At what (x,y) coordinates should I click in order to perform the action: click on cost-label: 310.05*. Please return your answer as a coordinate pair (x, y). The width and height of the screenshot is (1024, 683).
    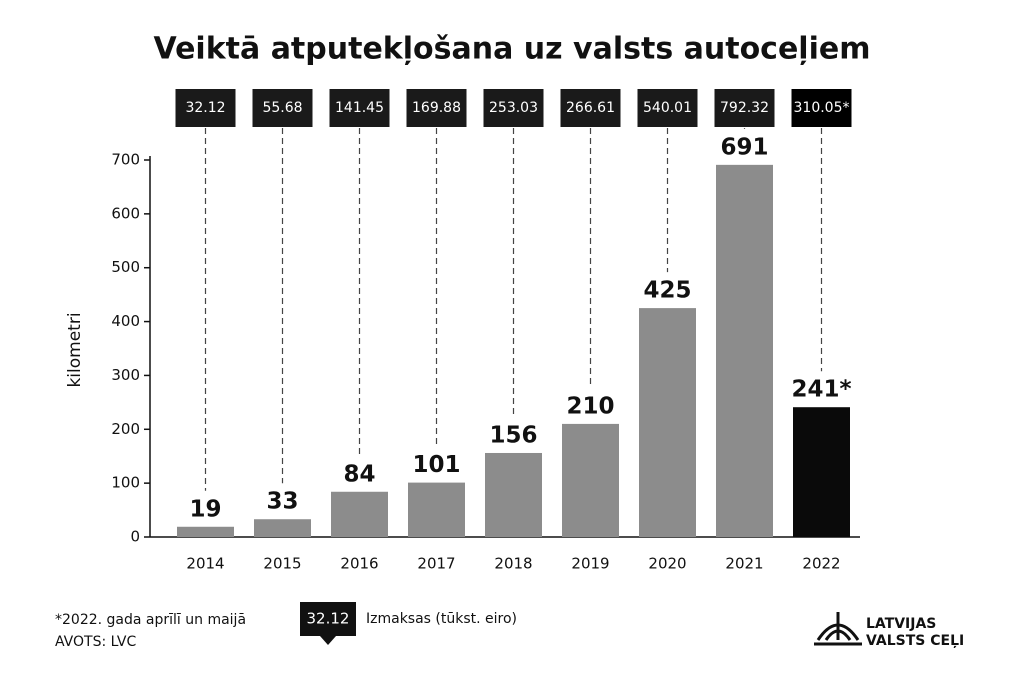
    Looking at the image, I should click on (822, 108).